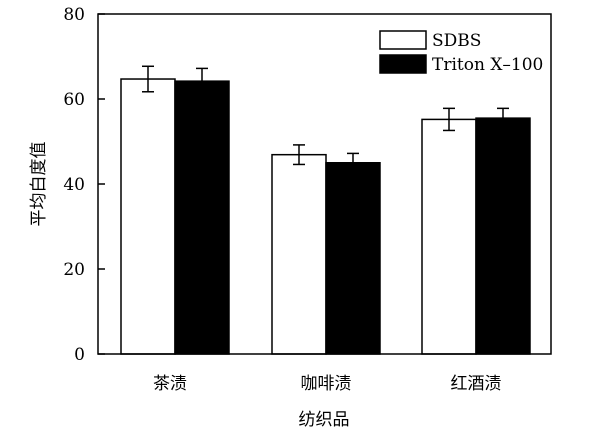 Image resolution: width=613 pixels, height=436 pixels. What do you see at coordinates (74, 15) in the screenshot?
I see `y-tick-label: 80` at bounding box center [74, 15].